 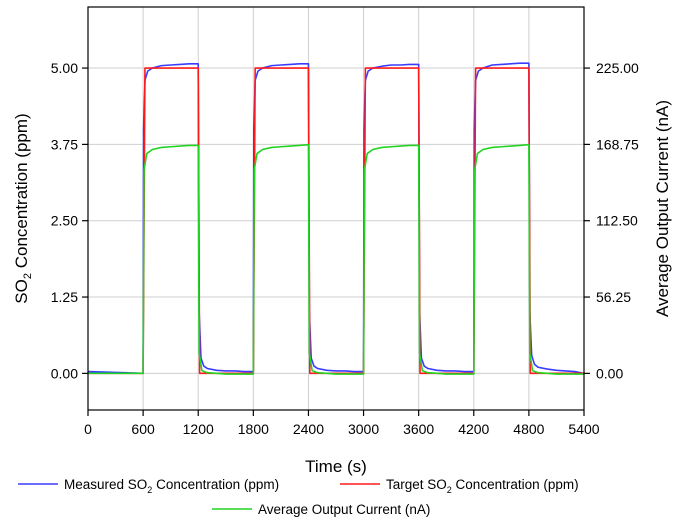 What do you see at coordinates (662, 208) in the screenshot?
I see `y2-axis-label: Average Output Current (nA)` at bounding box center [662, 208].